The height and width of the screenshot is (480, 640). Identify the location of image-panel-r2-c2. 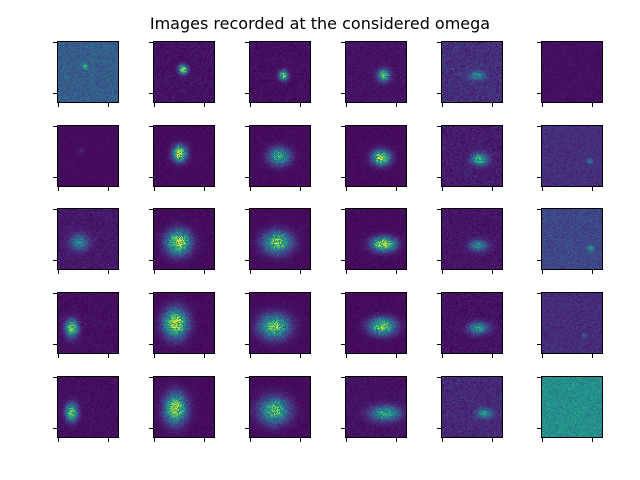
(184, 156).